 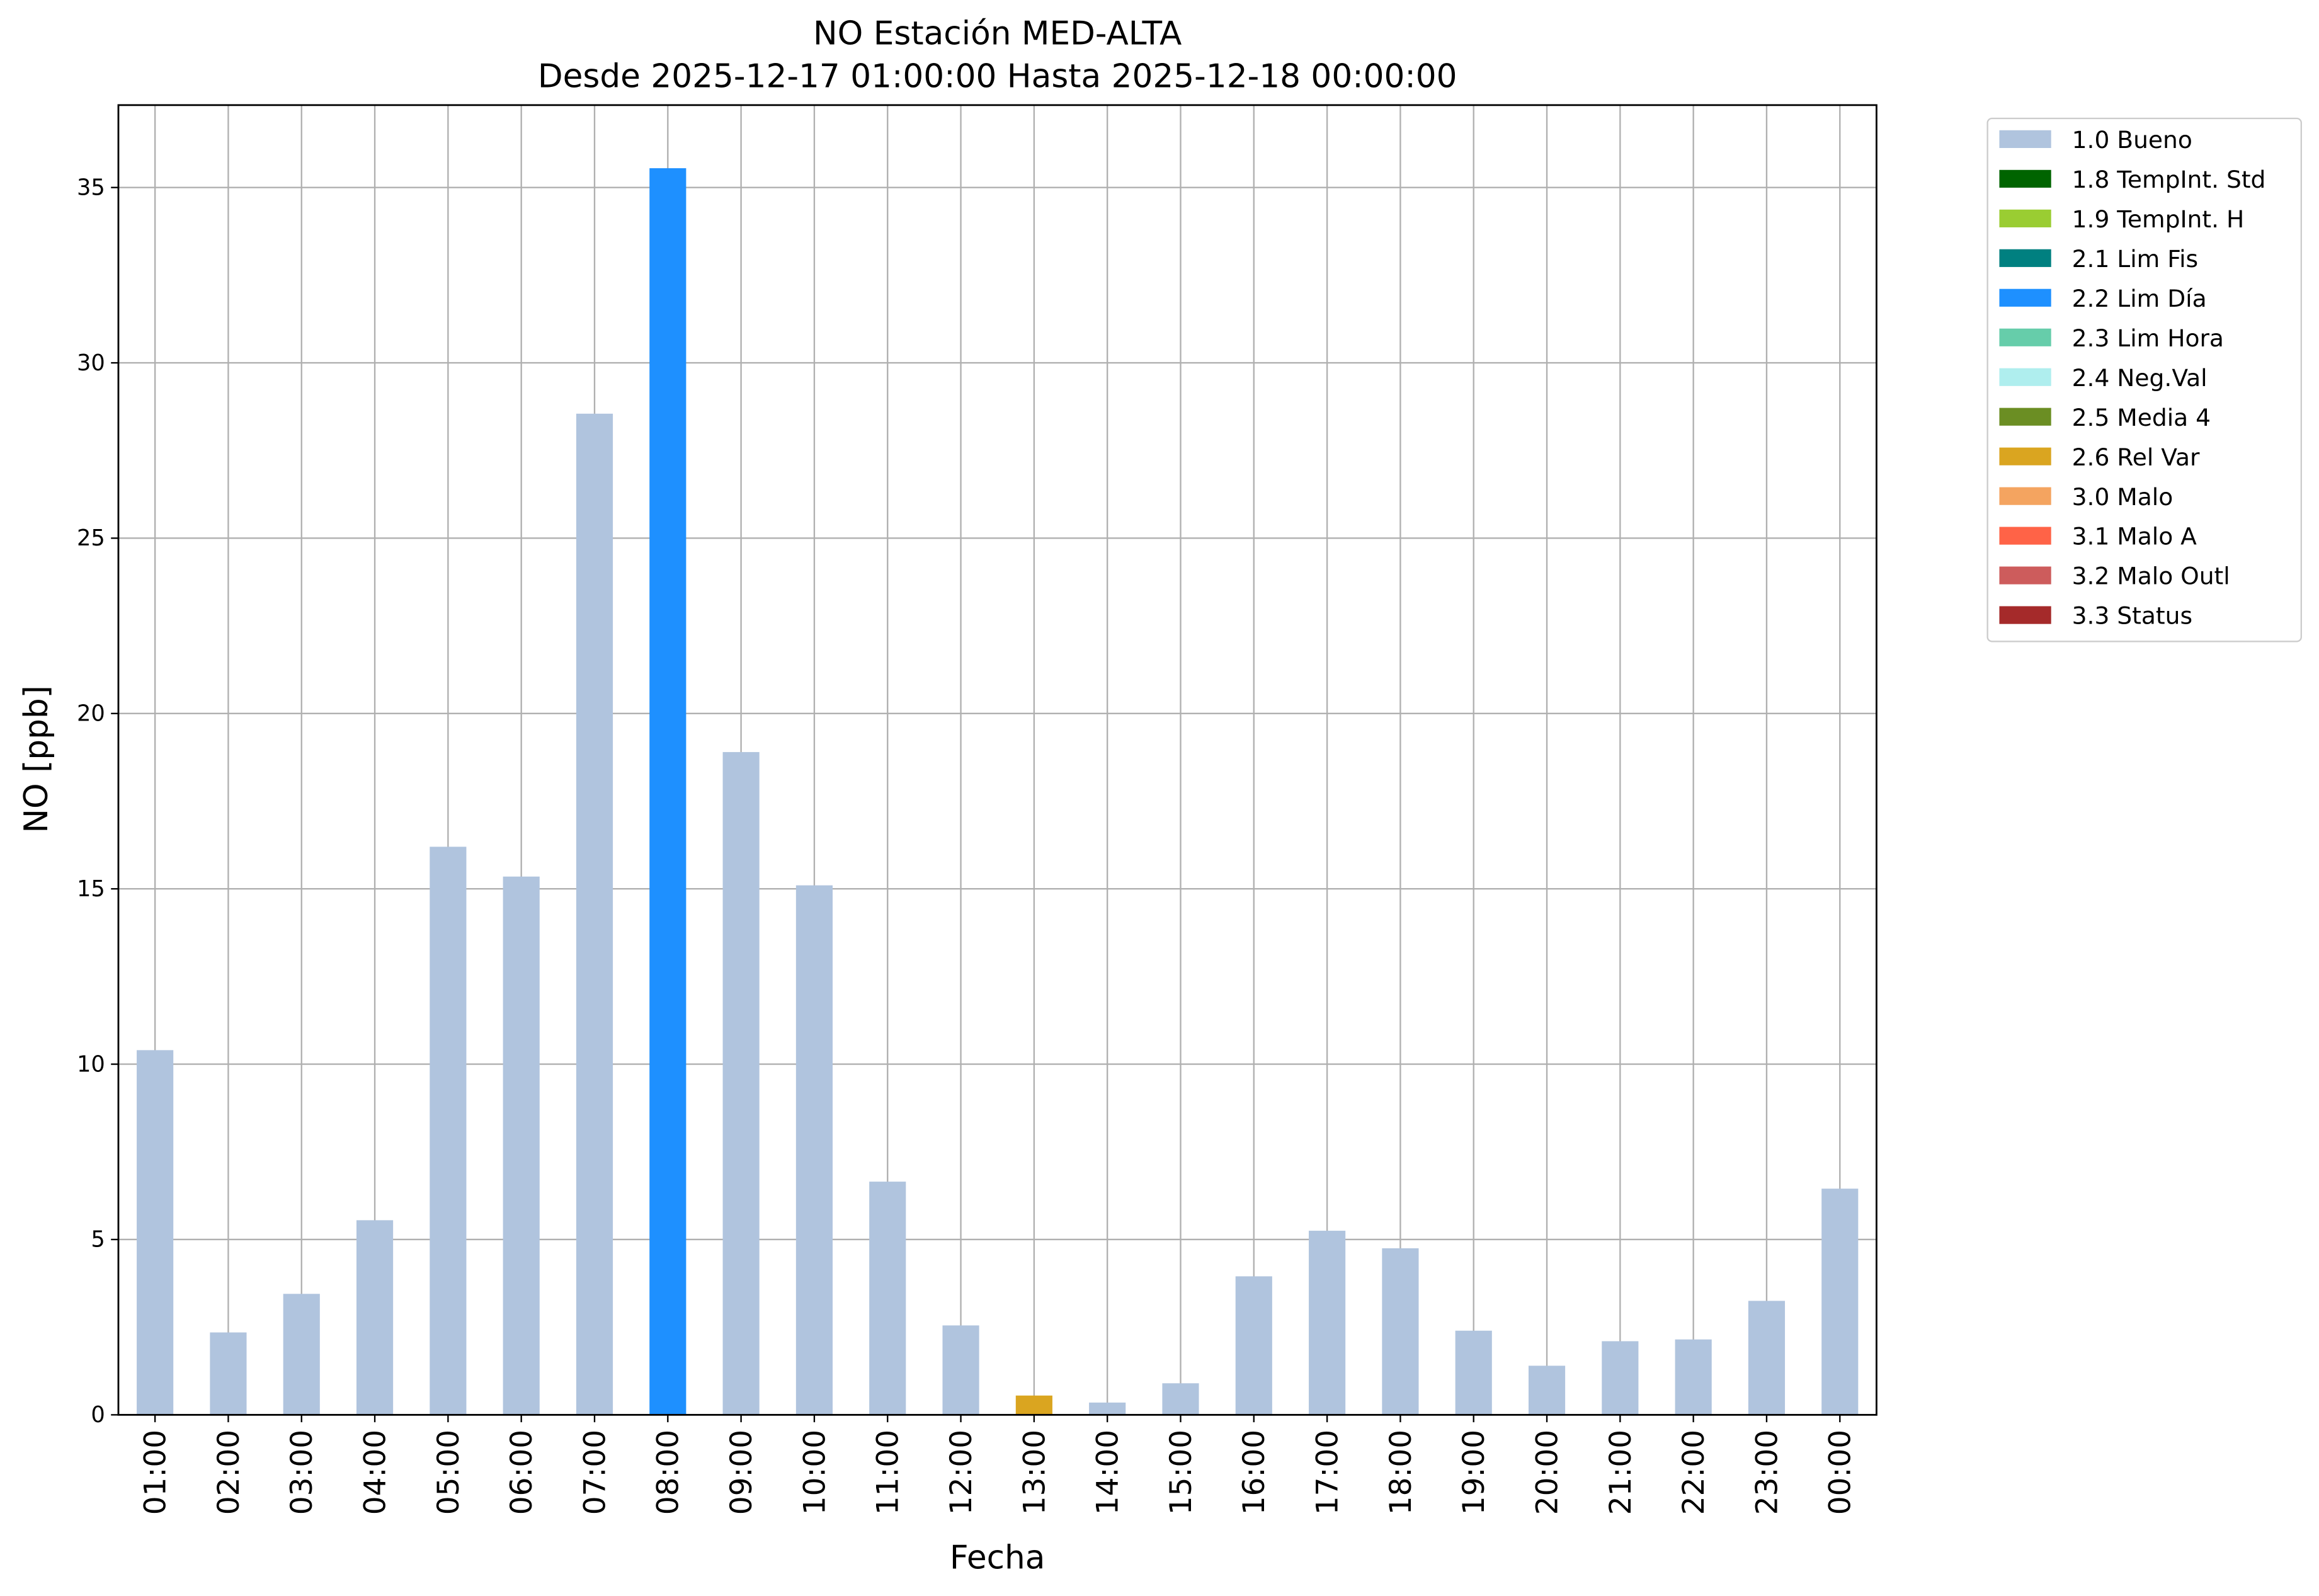 What do you see at coordinates (1328, 1472) in the screenshot?
I see `x-tick-label: 17:00` at bounding box center [1328, 1472].